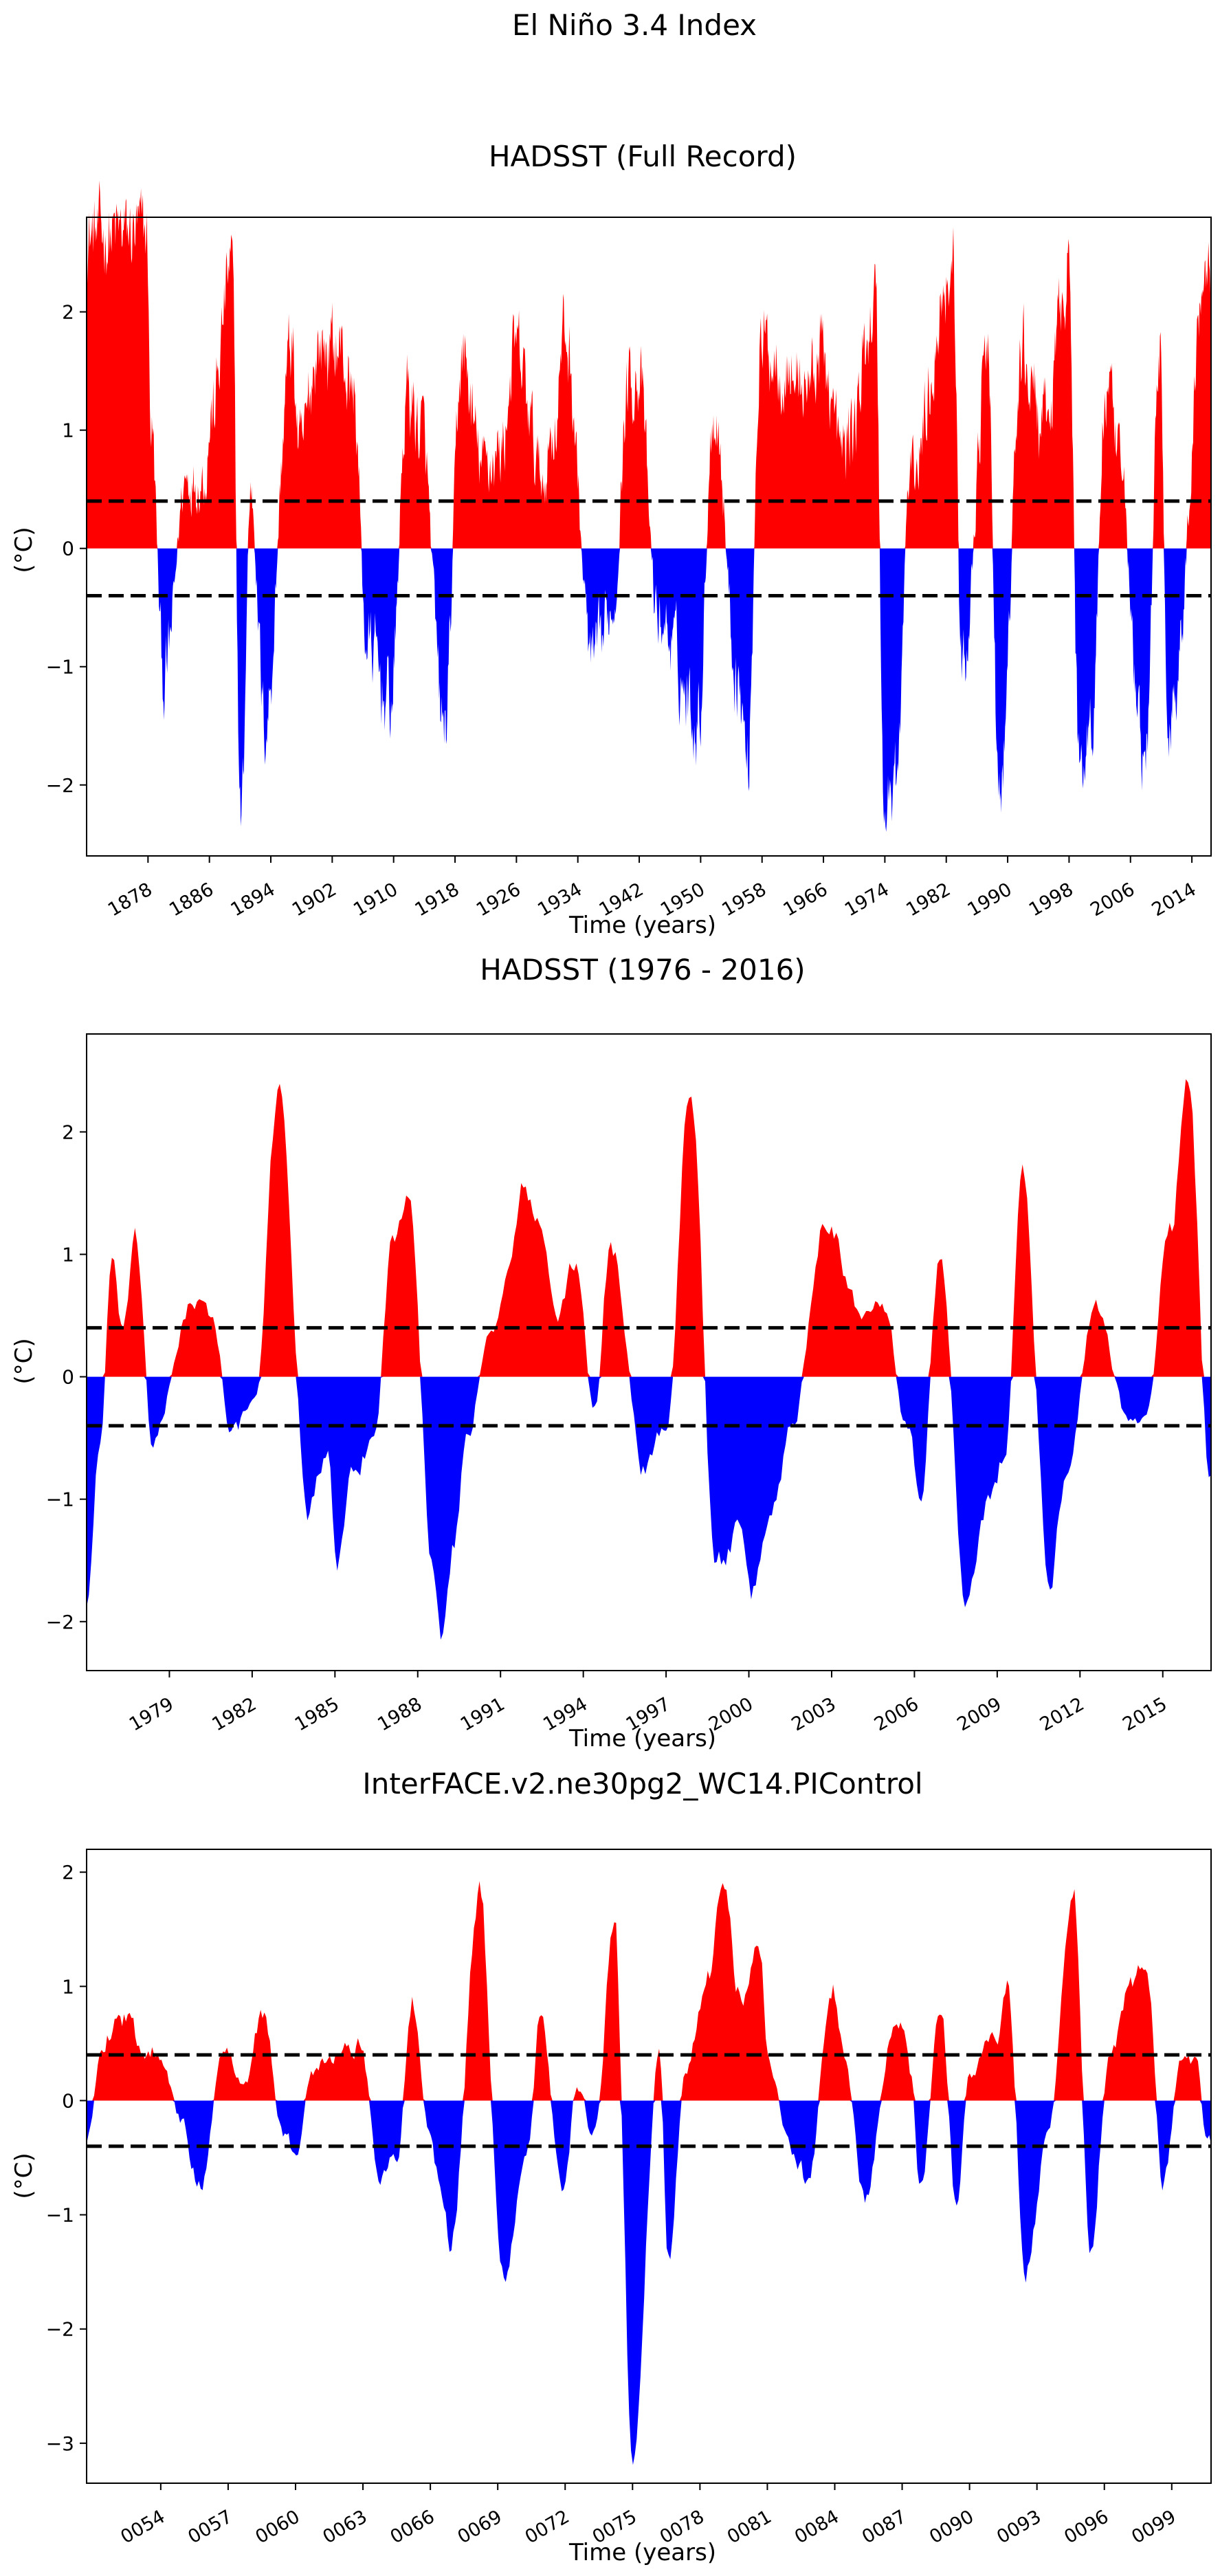  What do you see at coordinates (60, 2443) in the screenshot?
I see `y-tick-label: −3` at bounding box center [60, 2443].